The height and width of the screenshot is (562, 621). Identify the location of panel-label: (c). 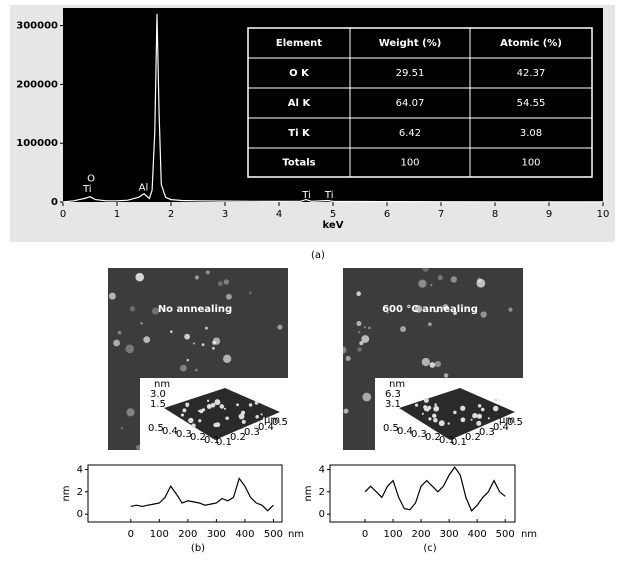
(429, 548).